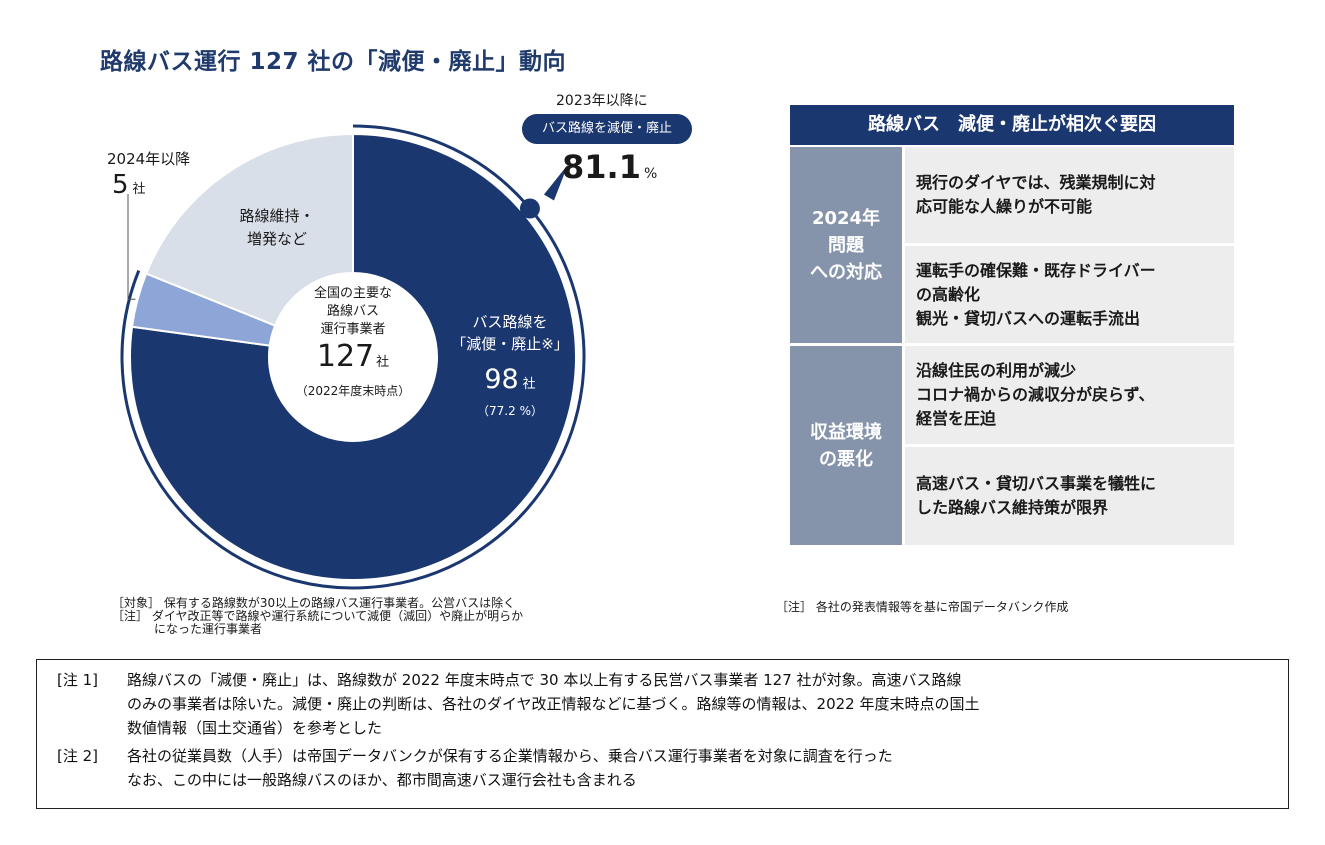  I want to click on cell-line: 運転手の確保難・既存ドライバー, so click(1036, 270).